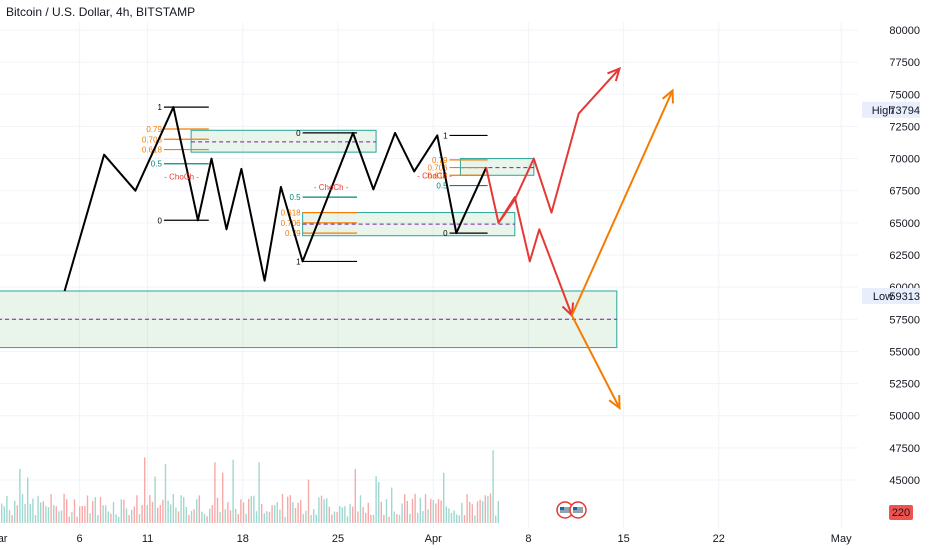 Image resolution: width=932 pixels, height=550 pixels. What do you see at coordinates (283, 141) in the screenshot?
I see `demand-zone` at bounding box center [283, 141].